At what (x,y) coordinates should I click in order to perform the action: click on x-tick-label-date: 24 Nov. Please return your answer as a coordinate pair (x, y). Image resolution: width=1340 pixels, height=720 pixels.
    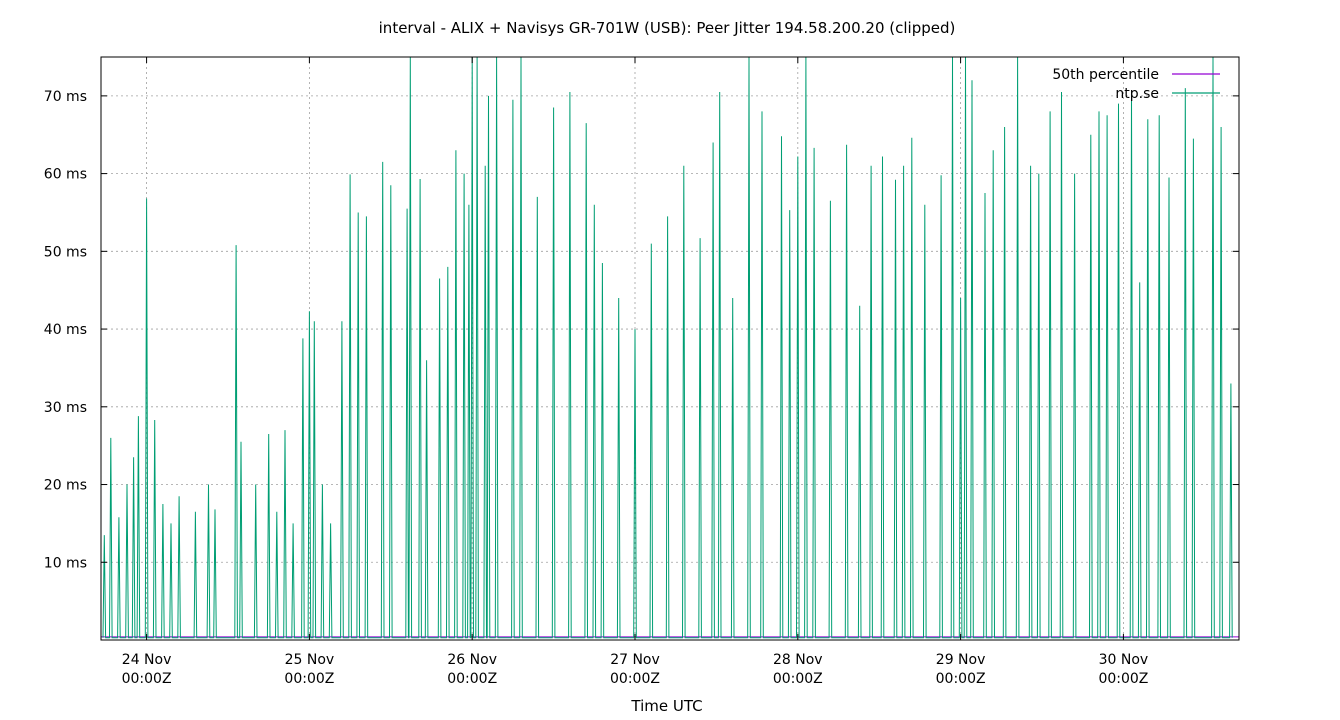
    Looking at the image, I should click on (147, 660).